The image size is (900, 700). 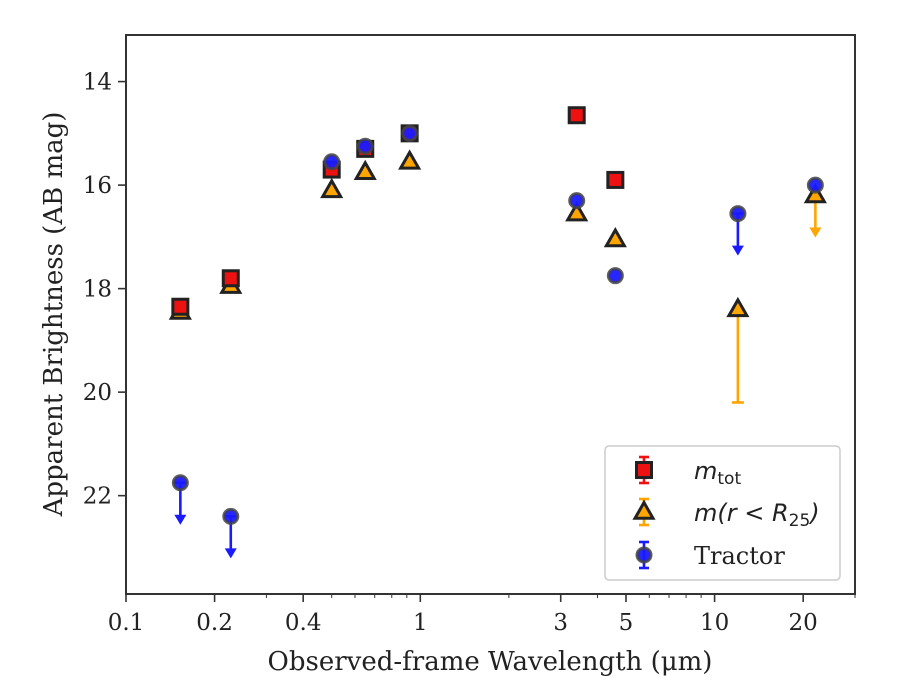 I want to click on x-tick-label: 0.1, so click(x=126, y=623).